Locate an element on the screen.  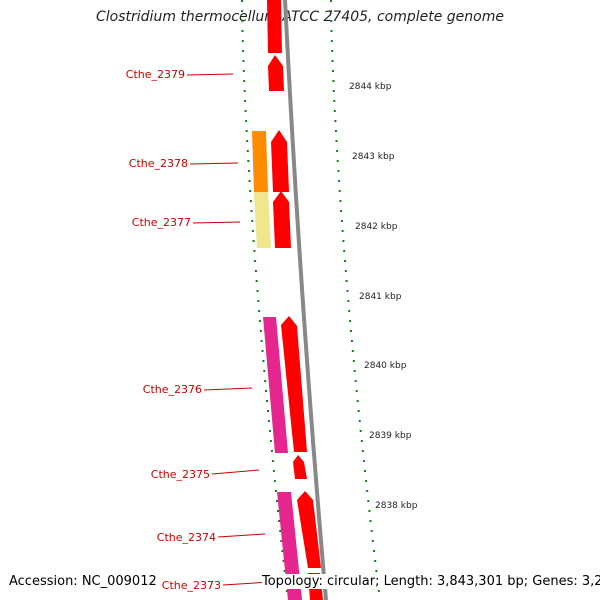
gene-label-cthe-2377: Cthe_2377 is located at coordinates (161, 222).